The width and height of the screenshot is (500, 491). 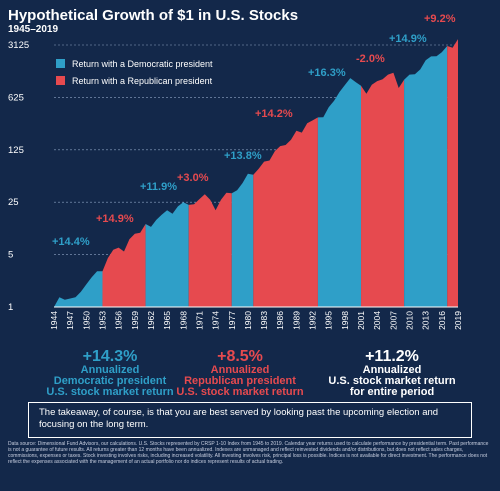 What do you see at coordinates (329, 320) in the screenshot?
I see `x-tick-label: 1995` at bounding box center [329, 320].